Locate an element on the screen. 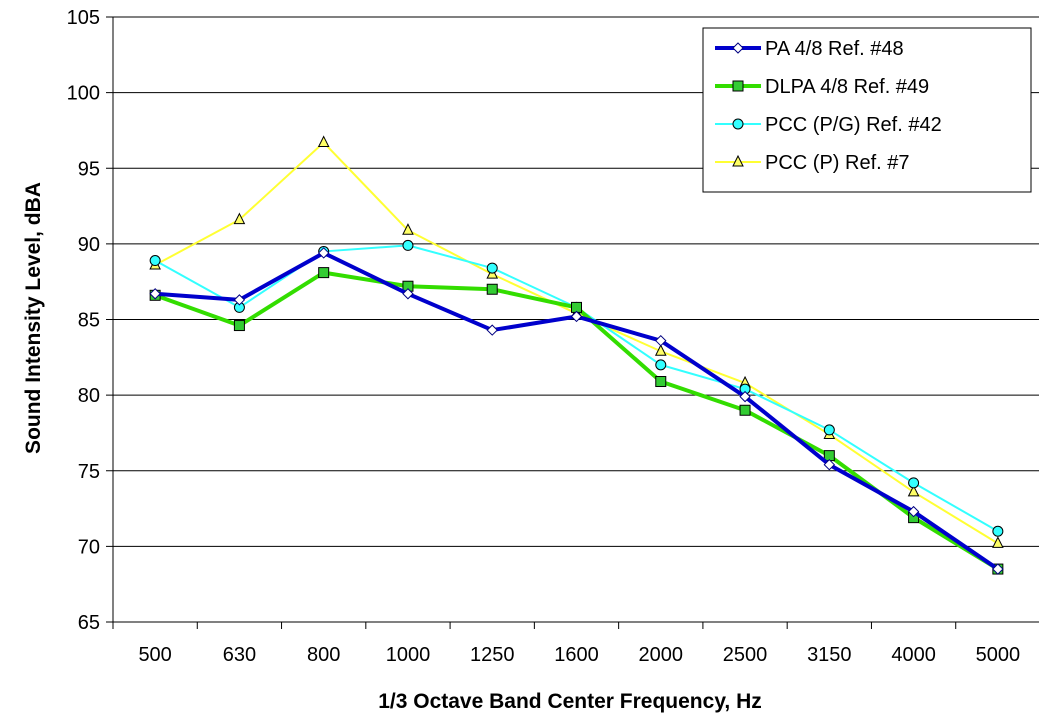  data-point-s4-2000 is located at coordinates (660, 350).